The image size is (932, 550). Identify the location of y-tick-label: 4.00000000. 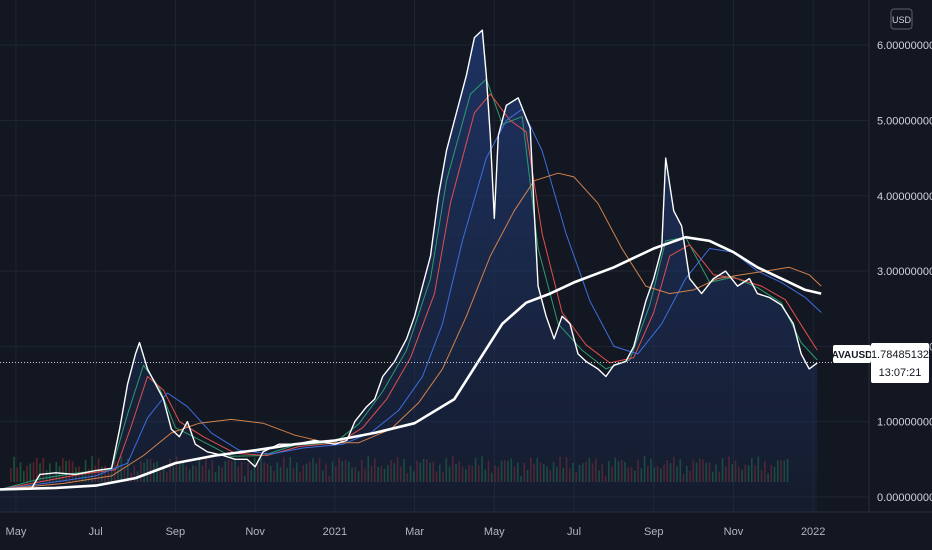
(904, 197).